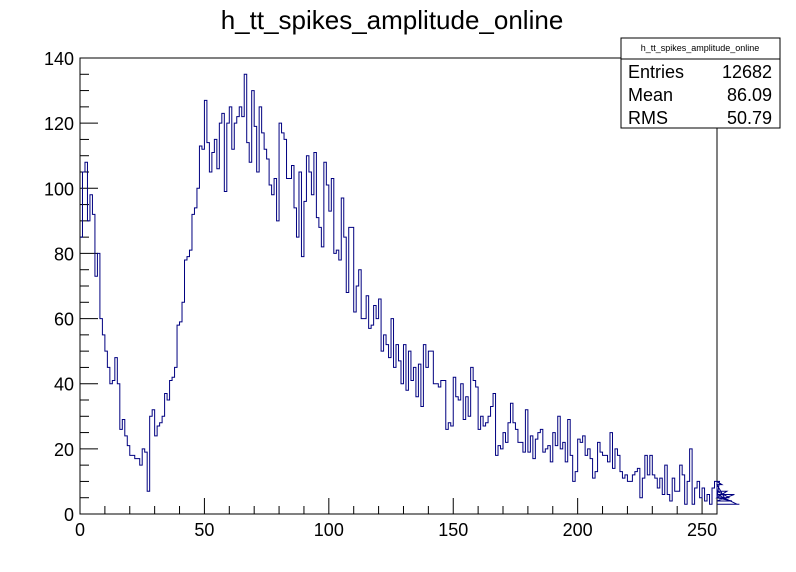 The height and width of the screenshot is (572, 796). Describe the element at coordinates (650, 95) in the screenshot. I see `stats-mean-label: Mean` at that location.